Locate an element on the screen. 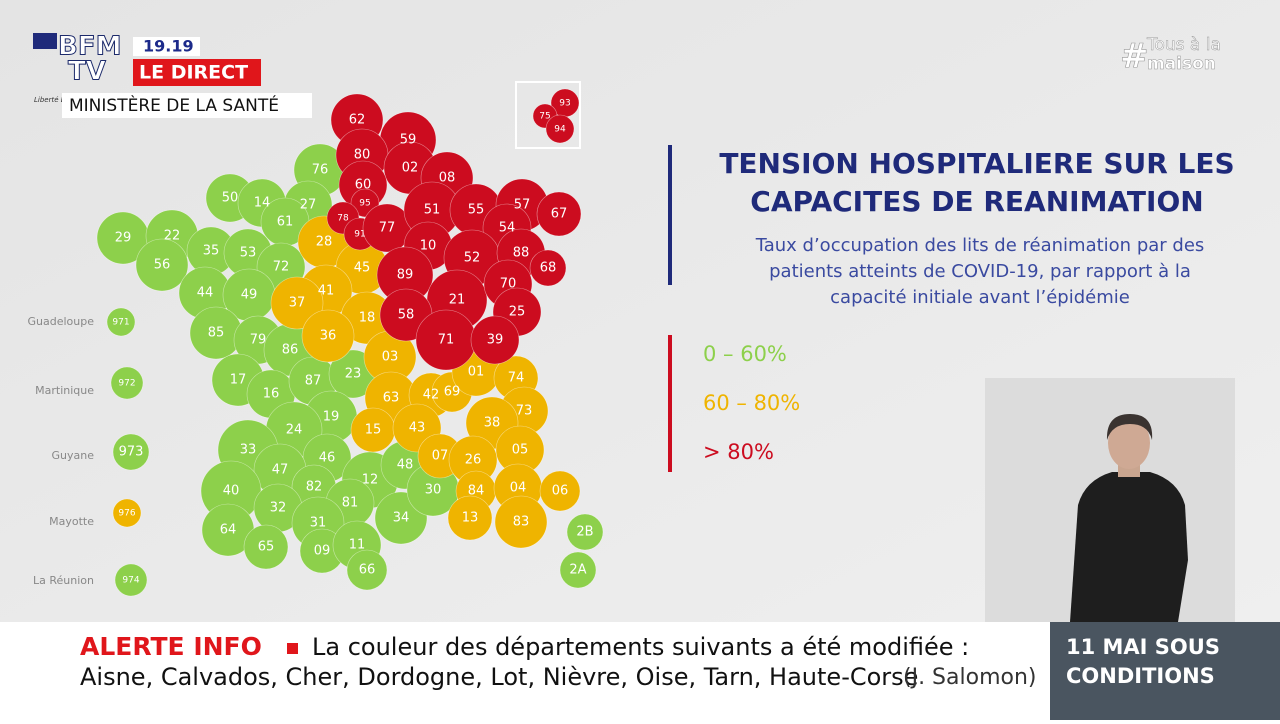 The image size is (1280, 724). department-code: 30 is located at coordinates (433, 490).